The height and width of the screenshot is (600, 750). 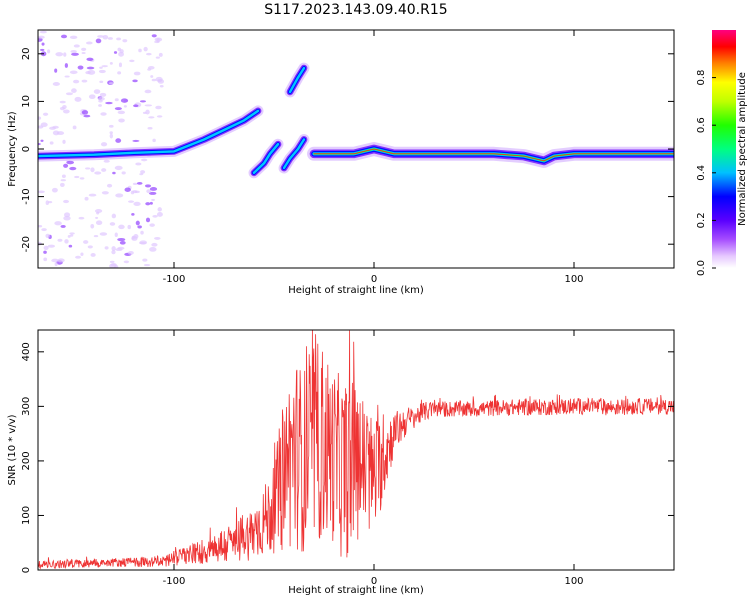 I want to click on x-tick-label: 100, so click(x=573, y=279).